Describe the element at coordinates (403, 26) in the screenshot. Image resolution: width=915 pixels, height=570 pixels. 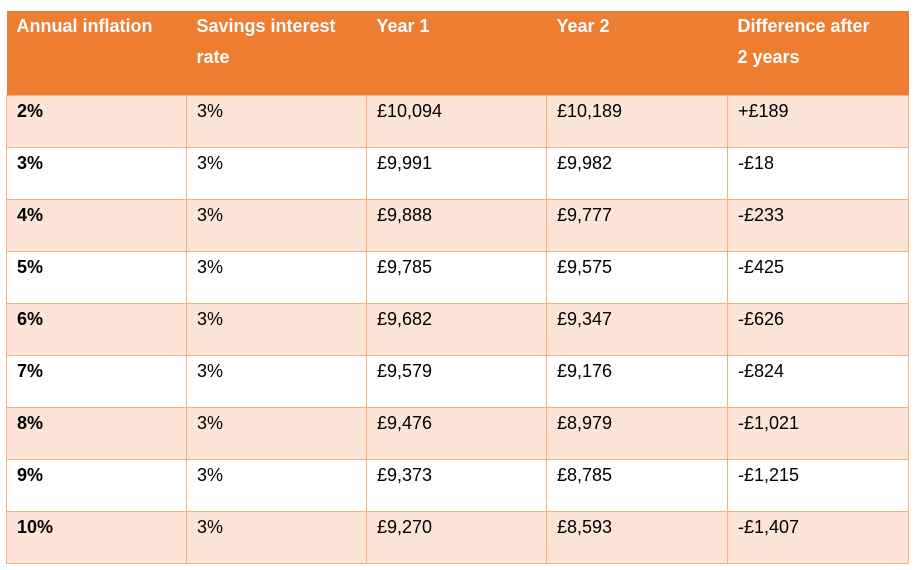
I see `header-year-1-line-1: Year 1` at that location.